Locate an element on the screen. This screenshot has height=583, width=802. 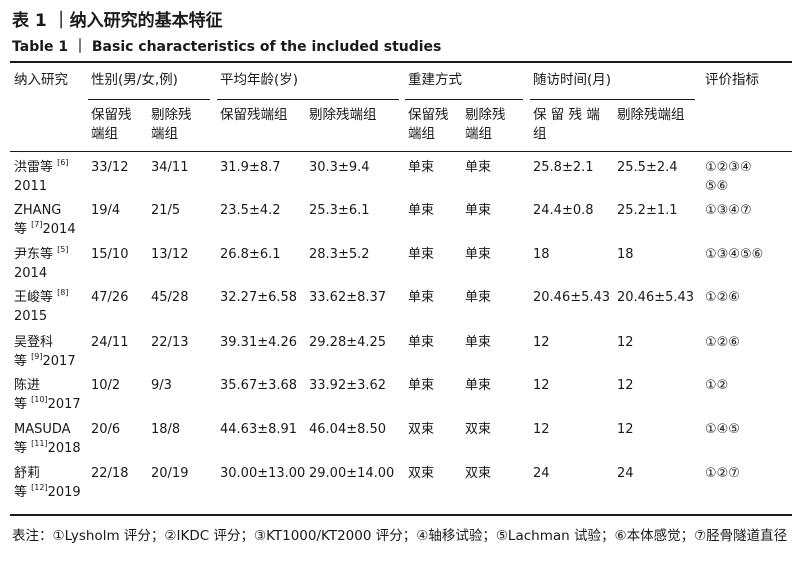
cell-fu-remove: 18 is located at coordinates (625, 254).